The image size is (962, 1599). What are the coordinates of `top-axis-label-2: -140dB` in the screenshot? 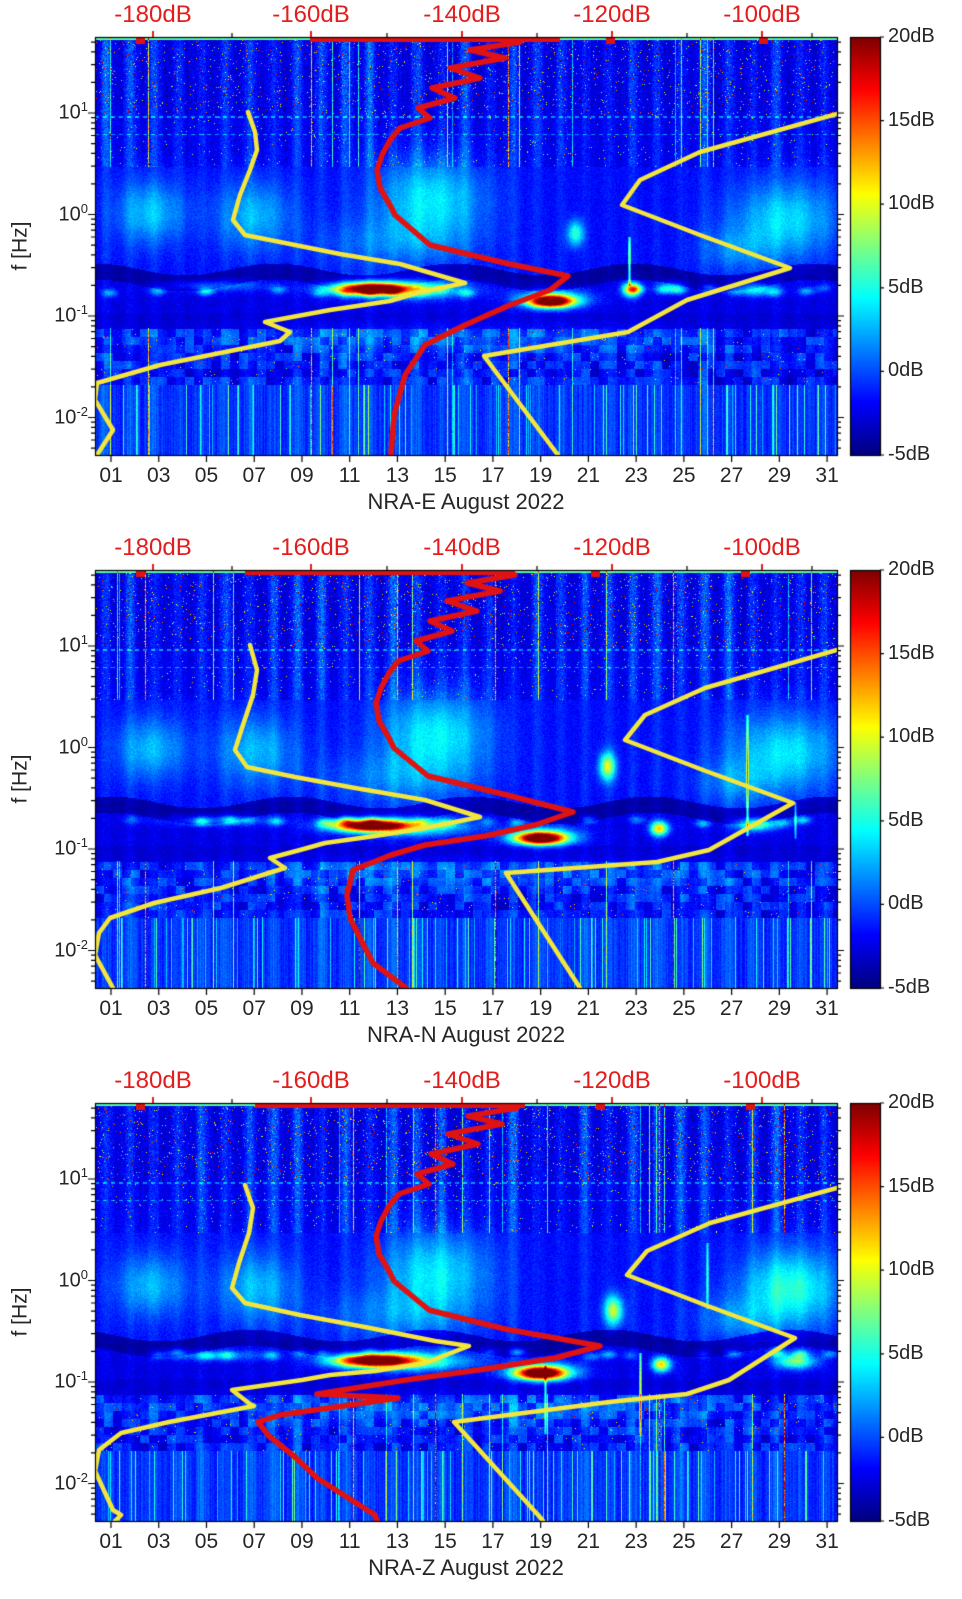 It's located at (462, 547).